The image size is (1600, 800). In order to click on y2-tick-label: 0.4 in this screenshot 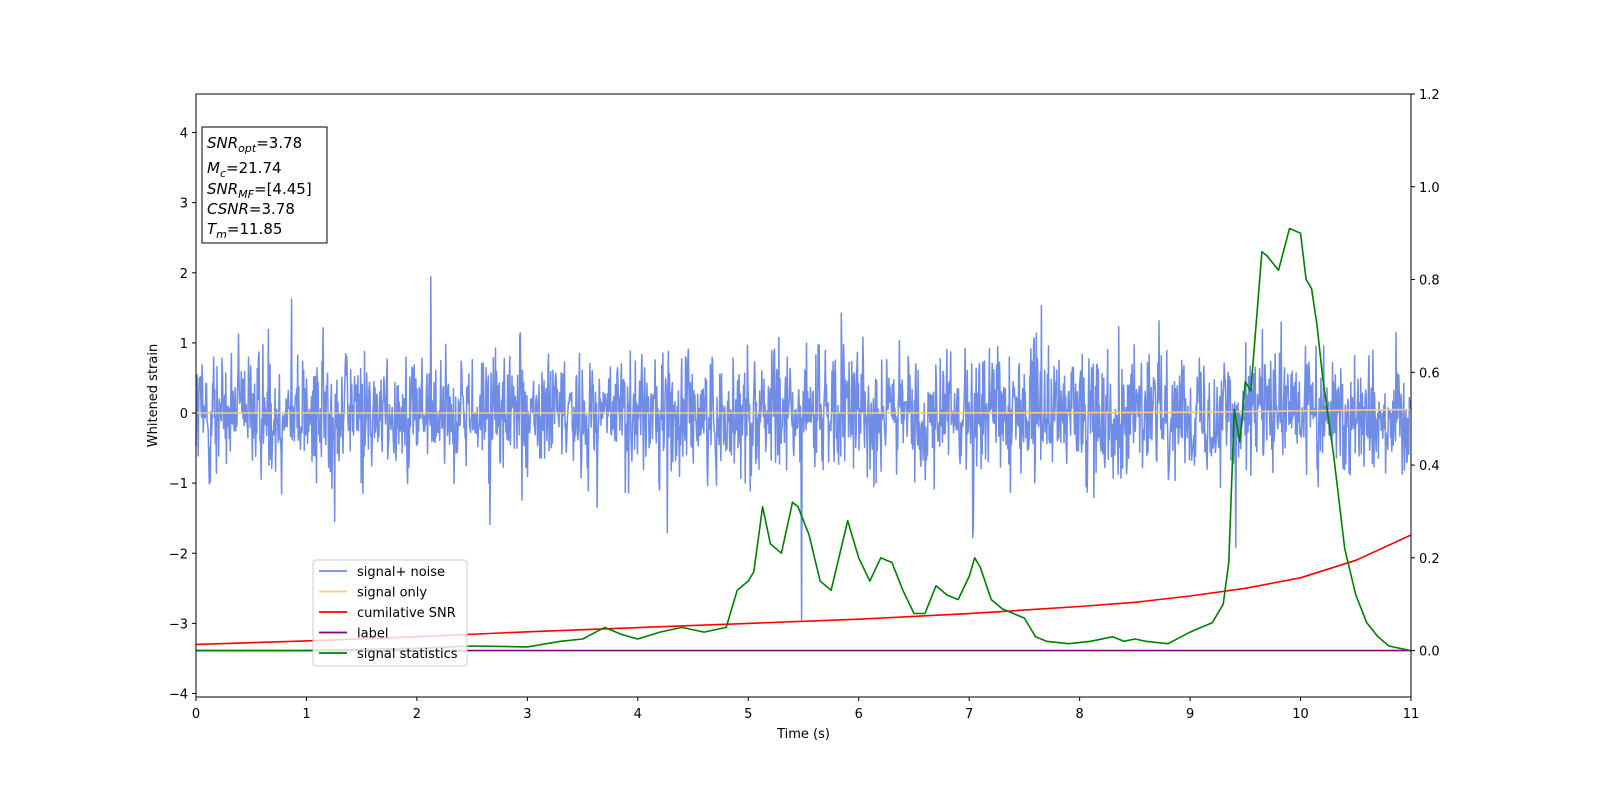, I will do `click(1429, 466)`.